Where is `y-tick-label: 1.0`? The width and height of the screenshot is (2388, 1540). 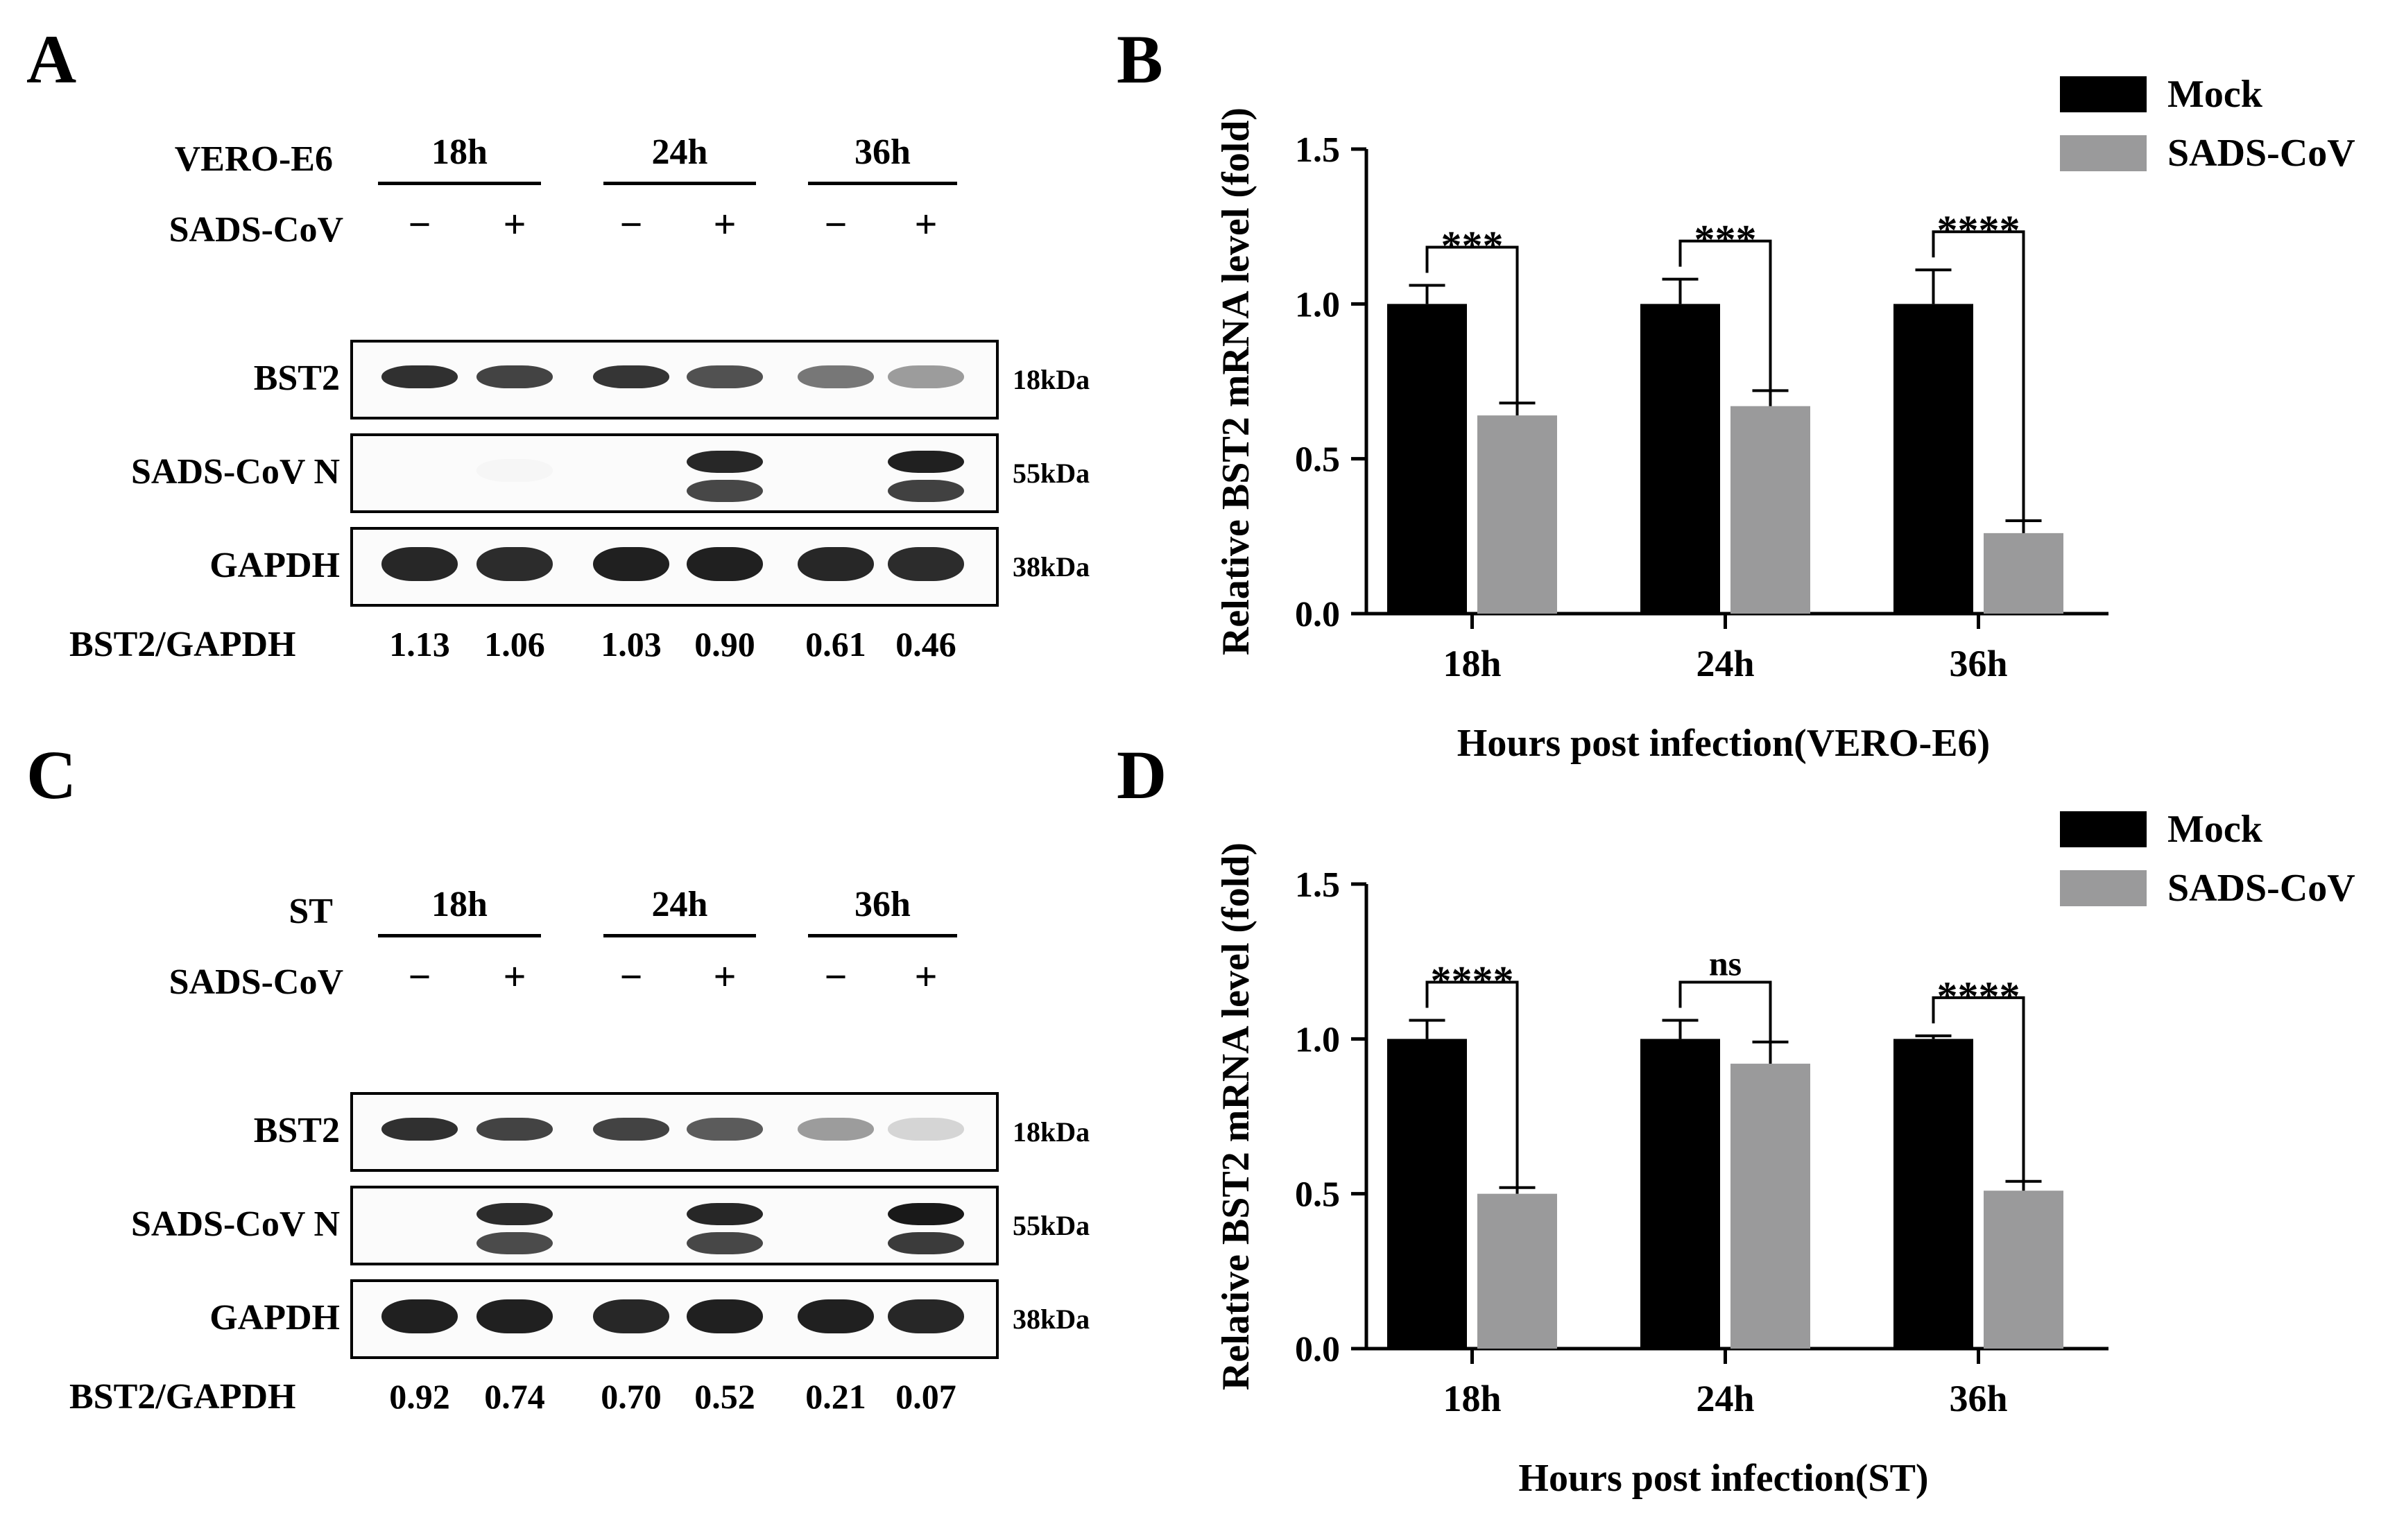 y-tick-label: 1.0 is located at coordinates (1317, 305).